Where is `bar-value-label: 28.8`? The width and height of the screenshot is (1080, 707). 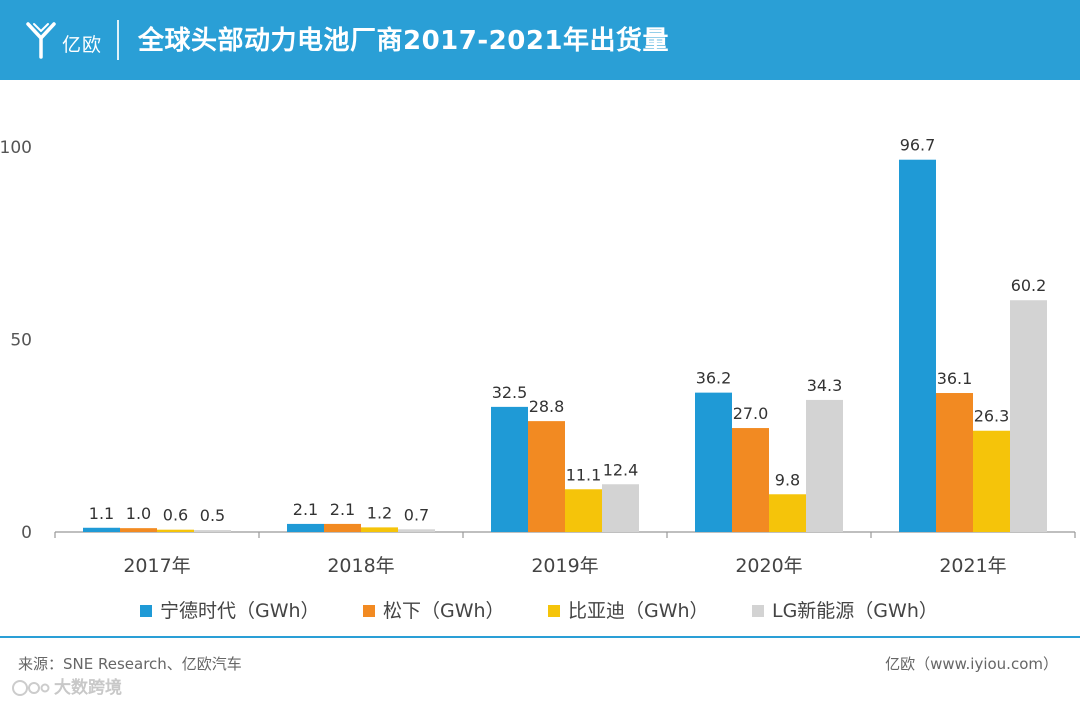 bar-value-label: 28.8 is located at coordinates (547, 406).